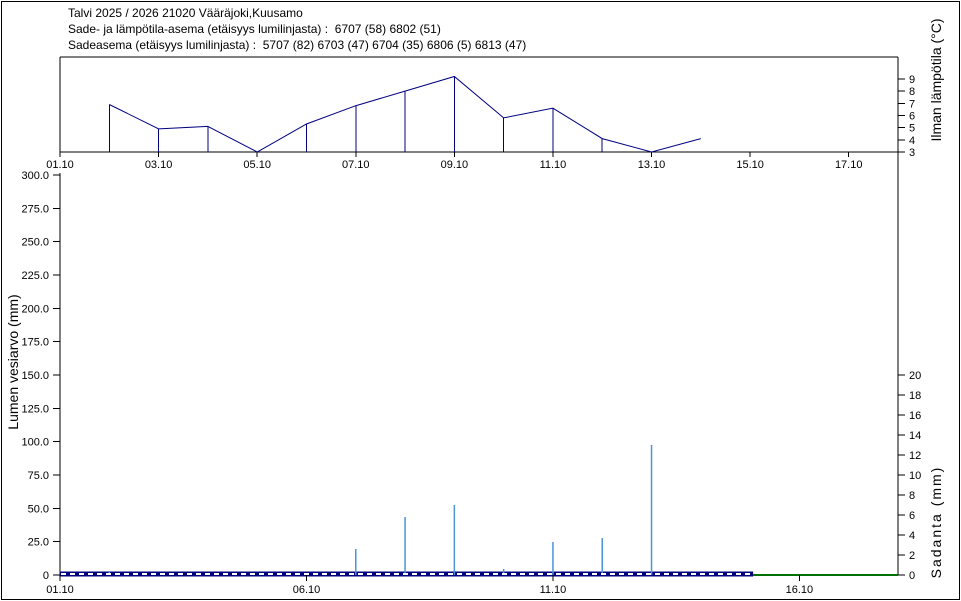  I want to click on bottom-x-tick-label: 06.10, so click(307, 590).